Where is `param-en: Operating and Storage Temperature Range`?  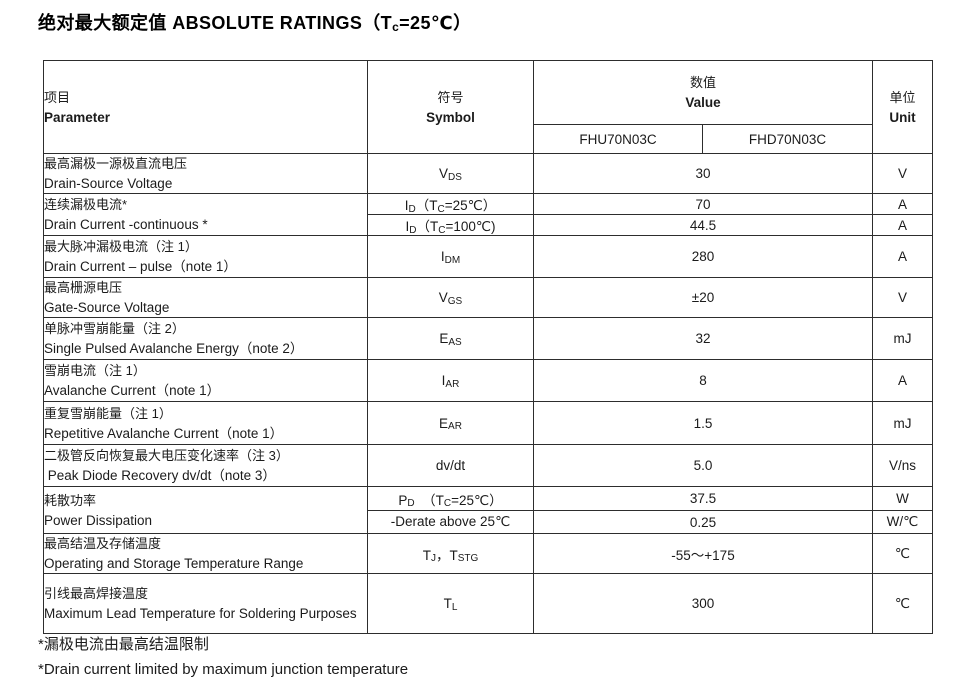 param-en: Operating and Storage Temperature Range is located at coordinates (174, 563).